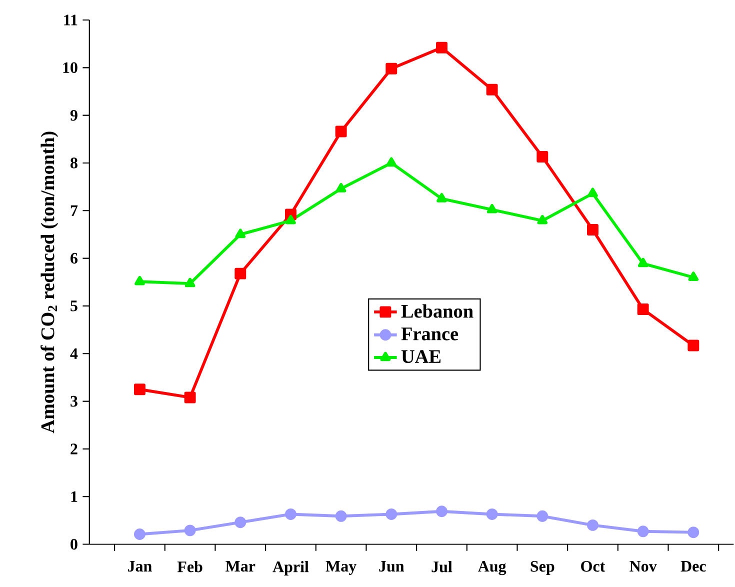 Image resolution: width=735 pixels, height=587 pixels. What do you see at coordinates (74, 401) in the screenshot?
I see `y-tick-label: 3` at bounding box center [74, 401].